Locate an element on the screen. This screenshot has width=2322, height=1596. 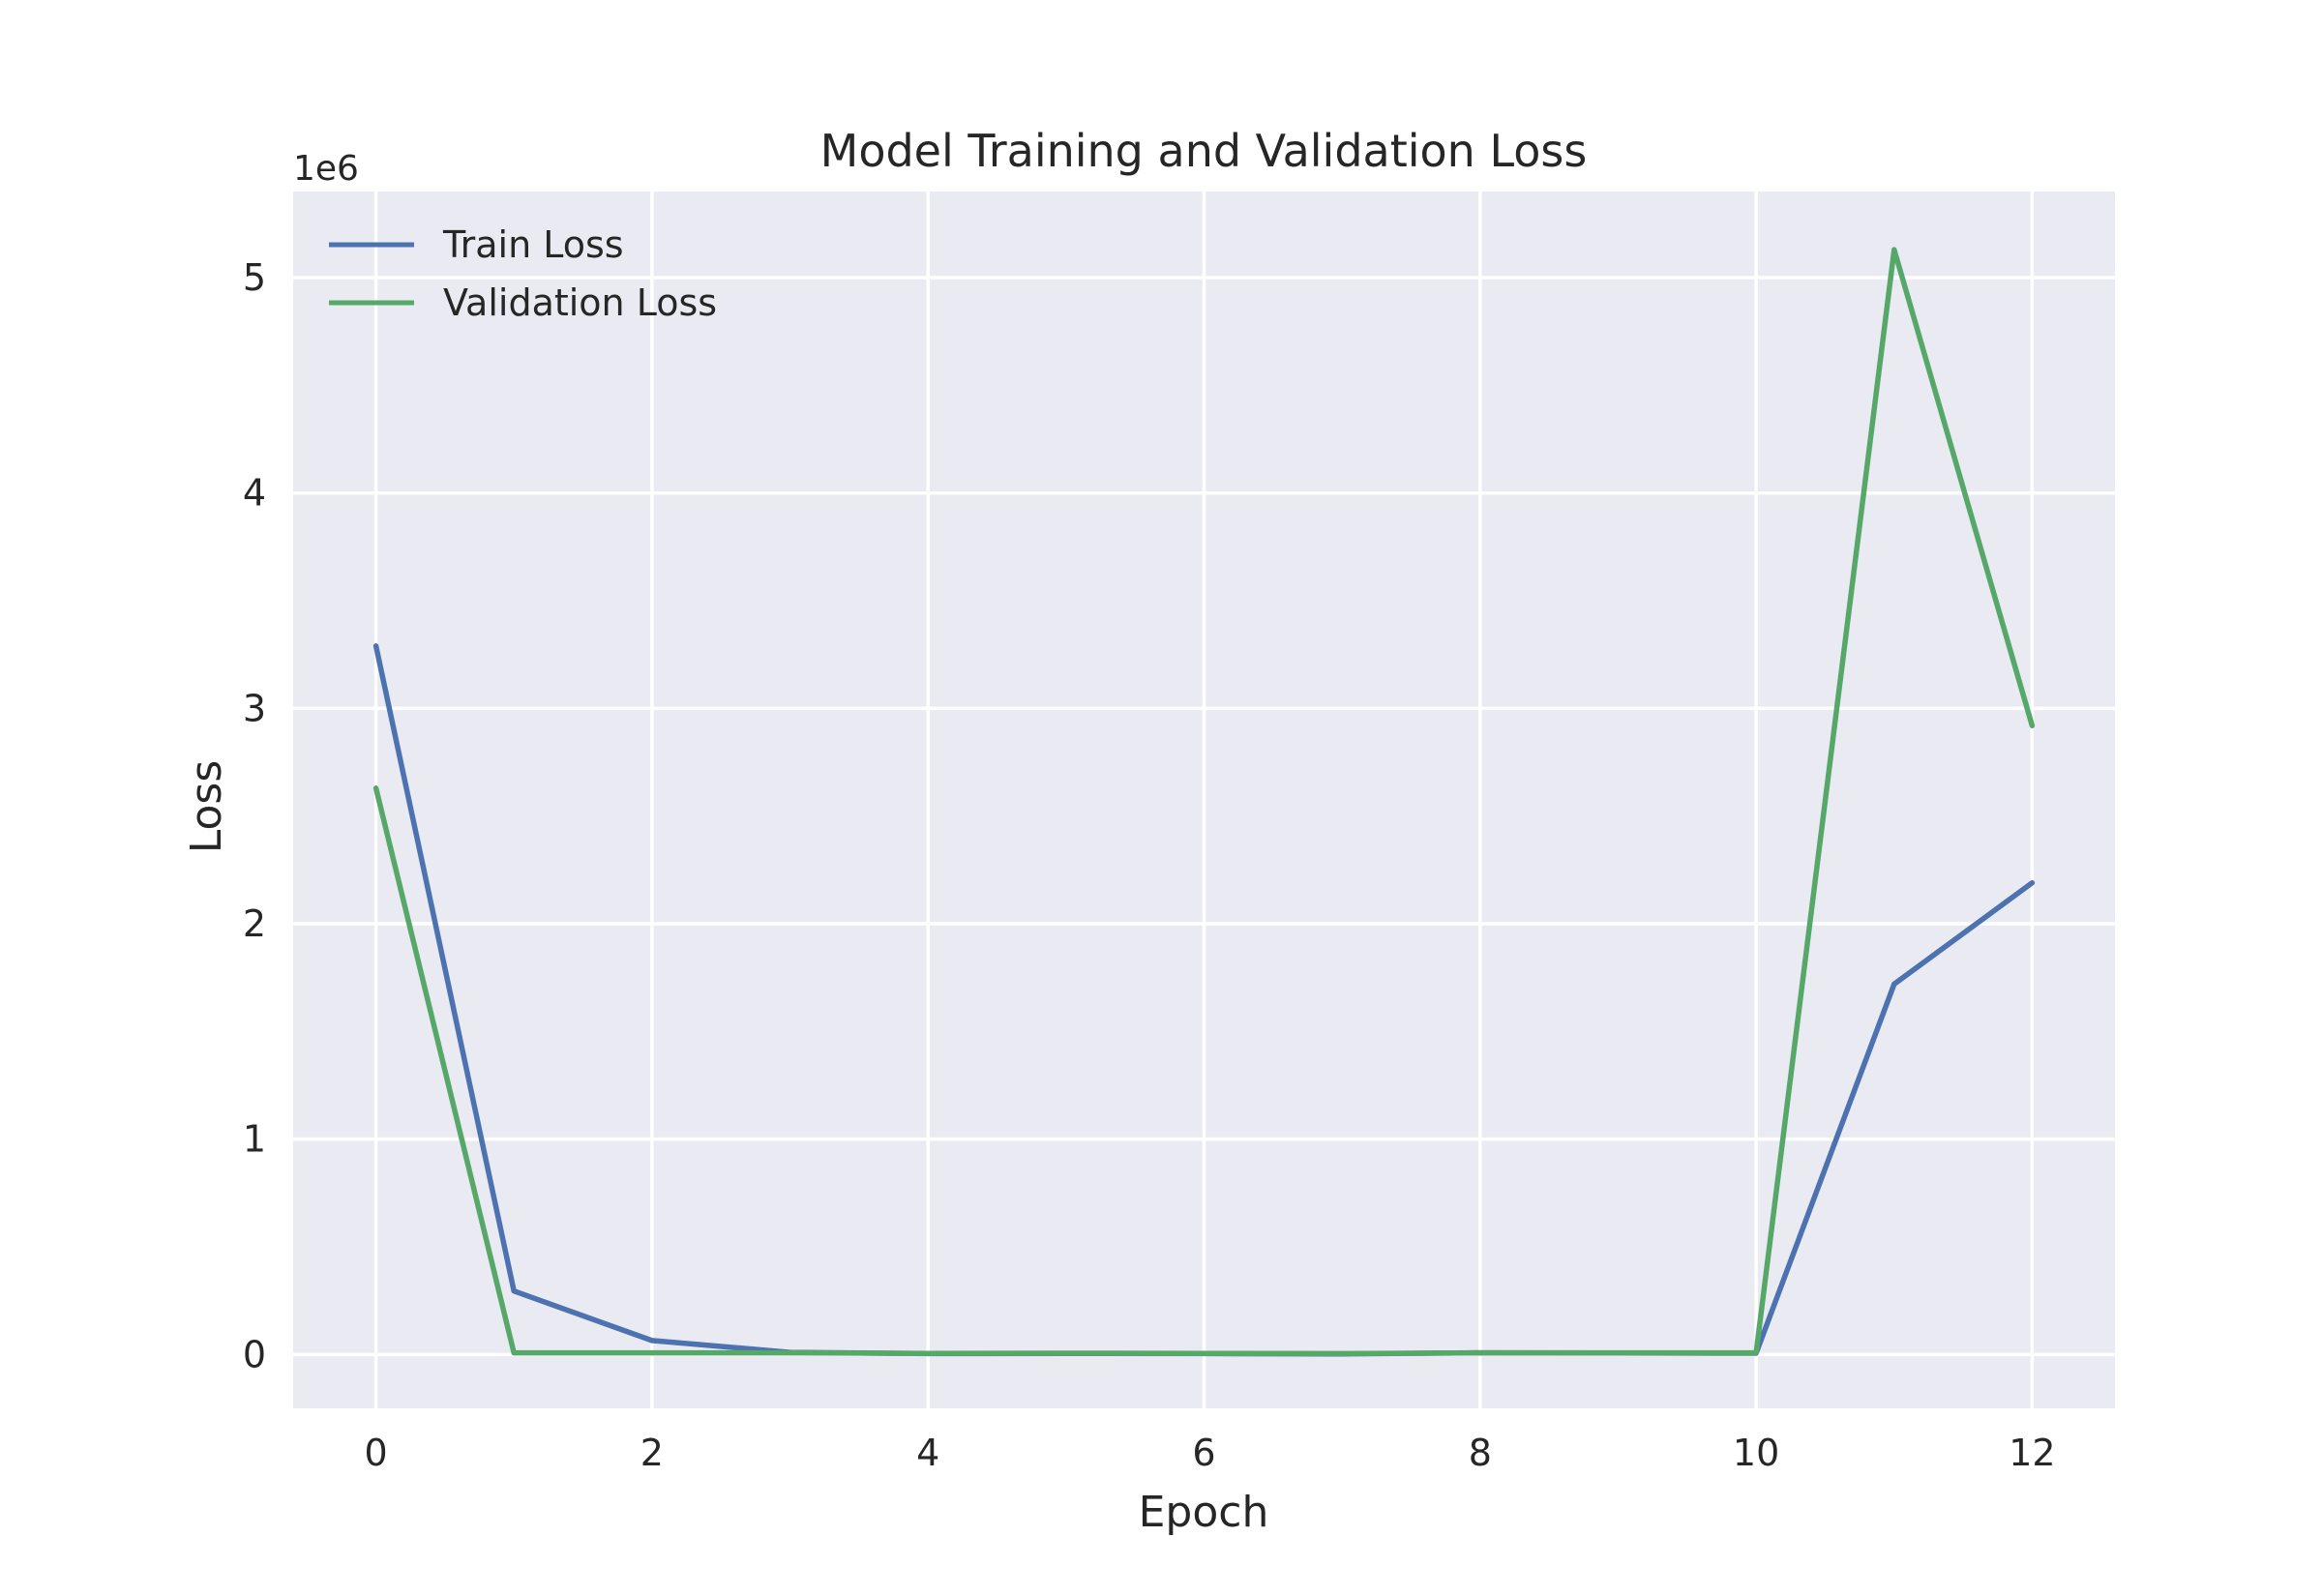
x-tick-label: 8 is located at coordinates (1480, 1453).